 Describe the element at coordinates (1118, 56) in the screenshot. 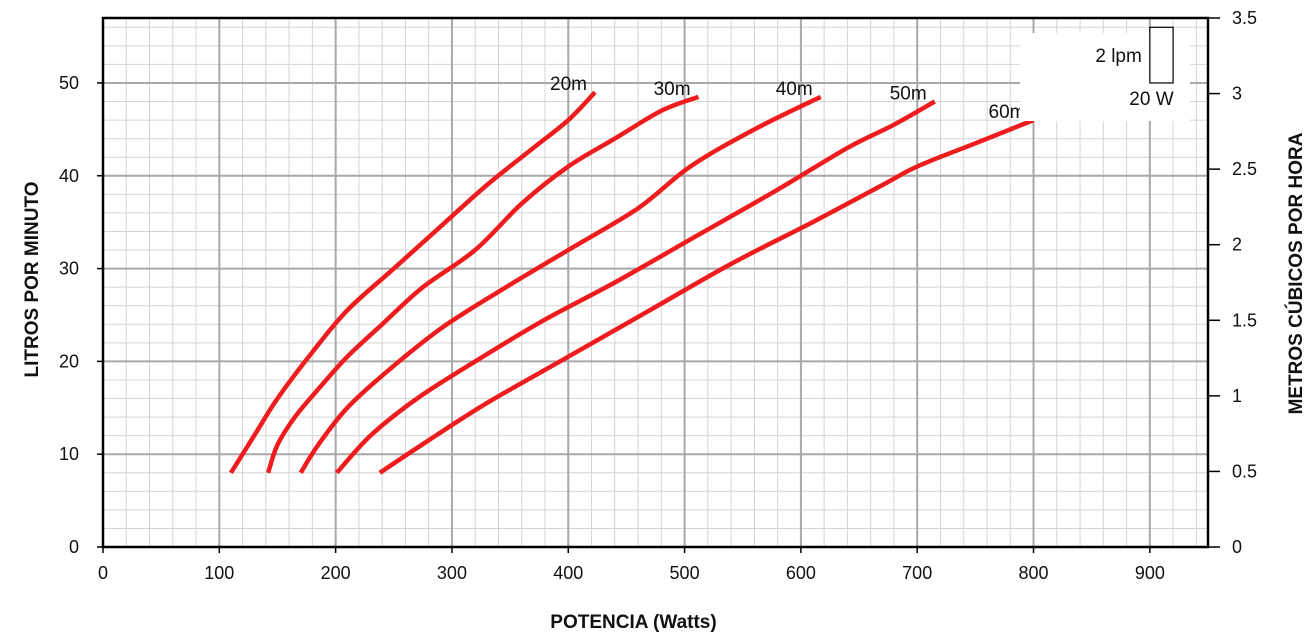

I see `legend-y-unit: 2 lpm` at that location.